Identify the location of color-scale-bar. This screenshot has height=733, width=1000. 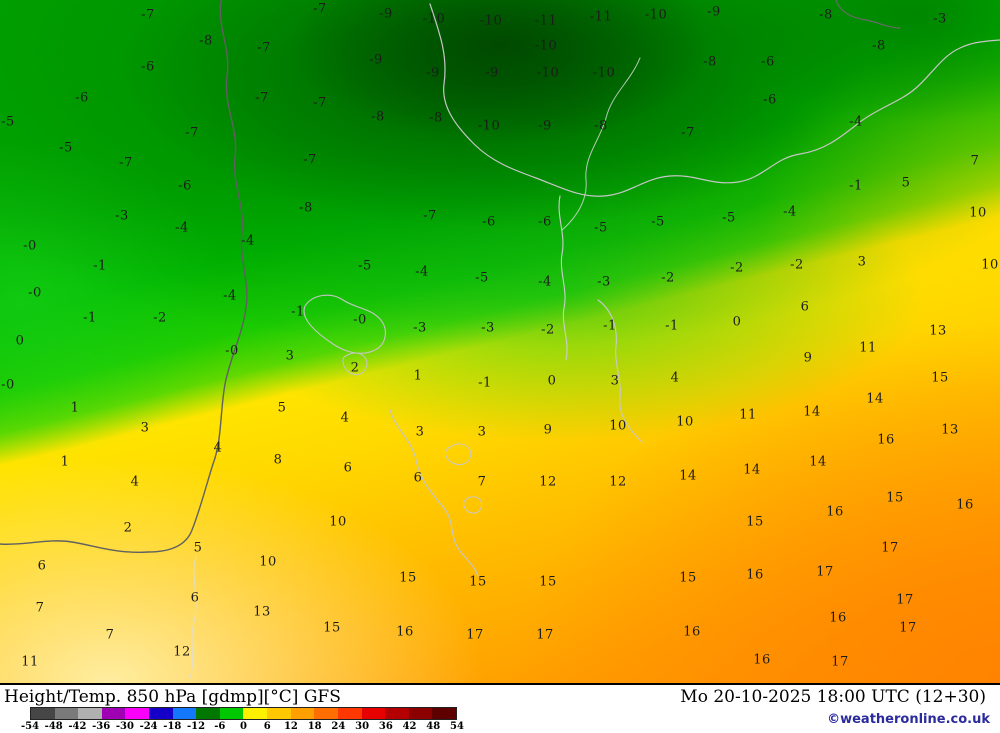
(243, 713).